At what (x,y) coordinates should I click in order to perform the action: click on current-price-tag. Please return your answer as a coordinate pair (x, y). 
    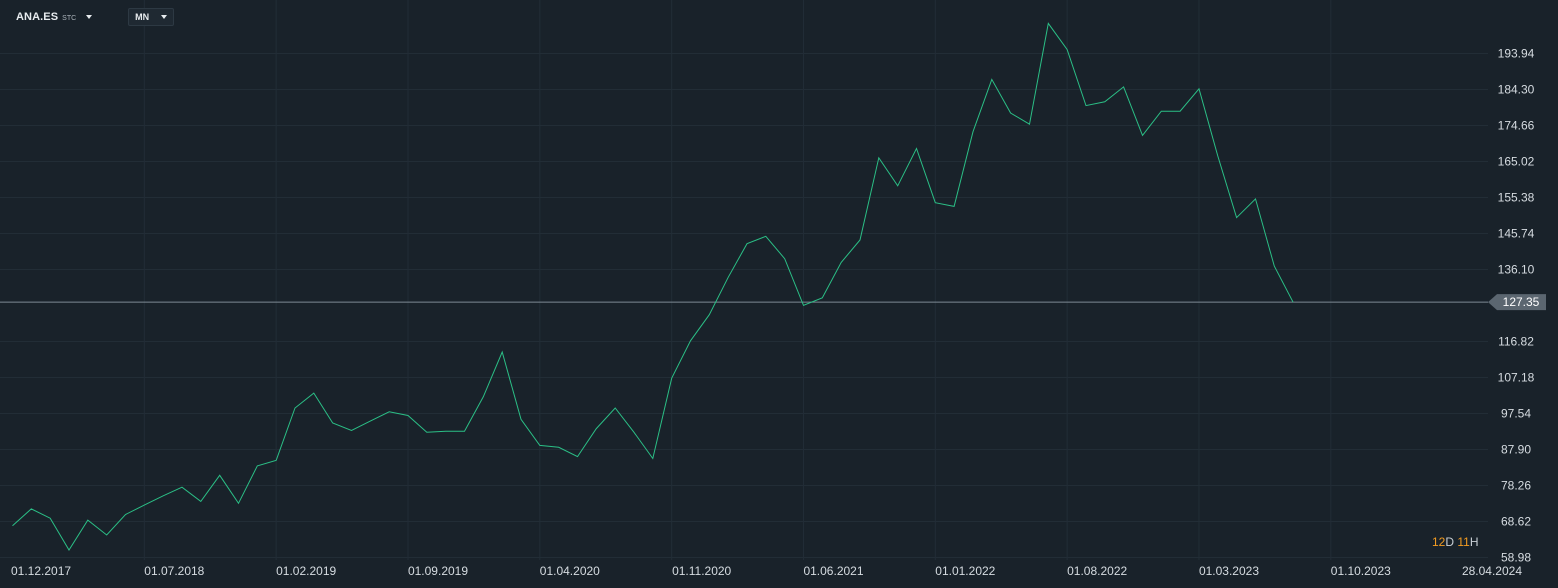
    Looking at the image, I should click on (1517, 302).